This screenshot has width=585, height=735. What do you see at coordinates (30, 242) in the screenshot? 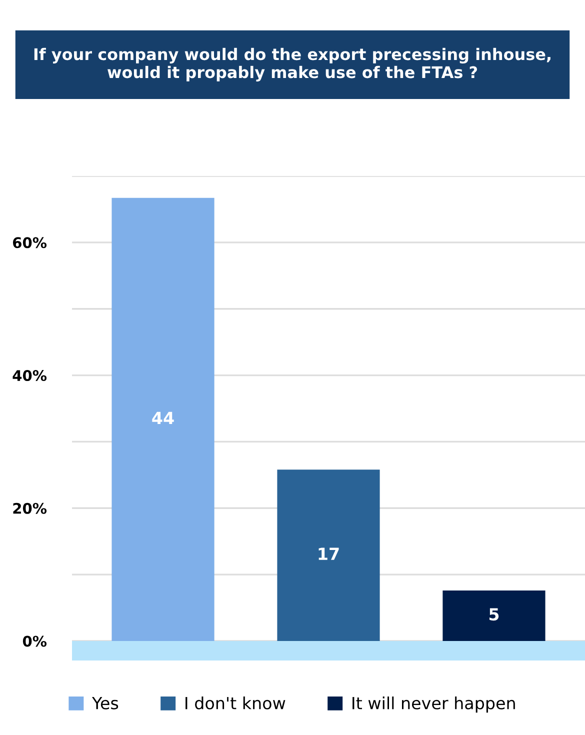
I see `y-tick-label: 60%` at bounding box center [30, 242].